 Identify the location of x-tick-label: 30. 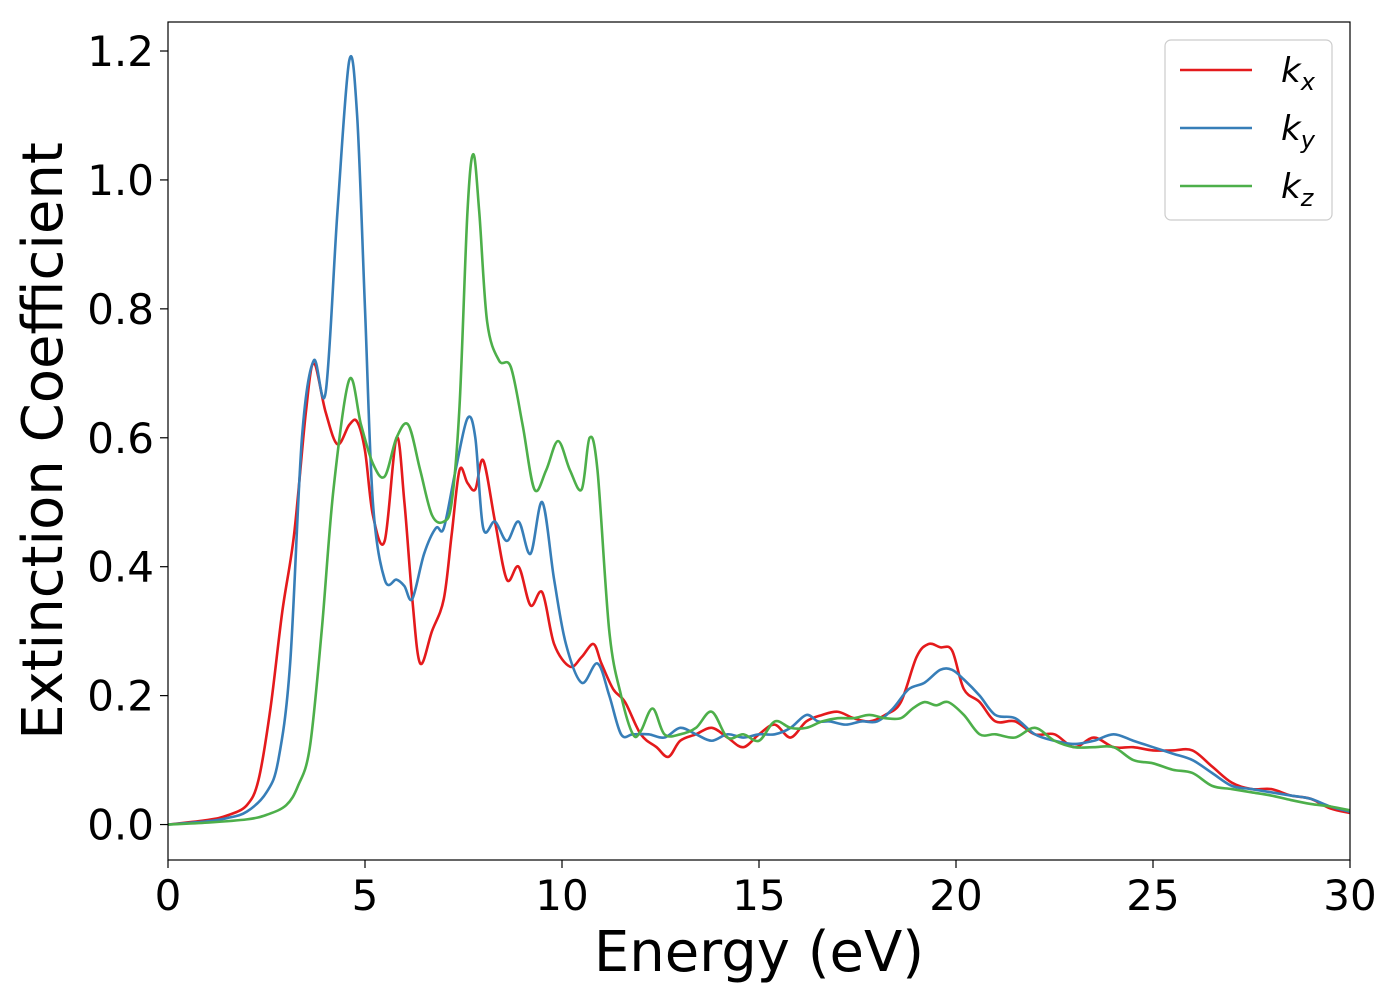
(1349, 895).